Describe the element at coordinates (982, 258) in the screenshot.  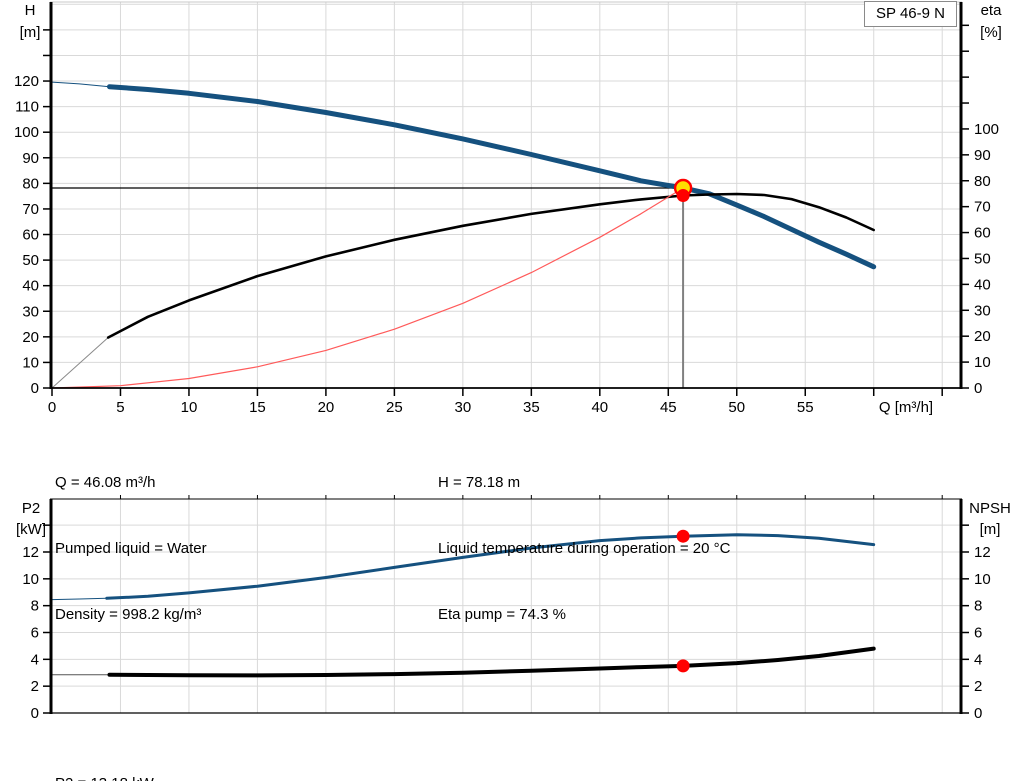
I see `right-axis-tick-label: 50` at that location.